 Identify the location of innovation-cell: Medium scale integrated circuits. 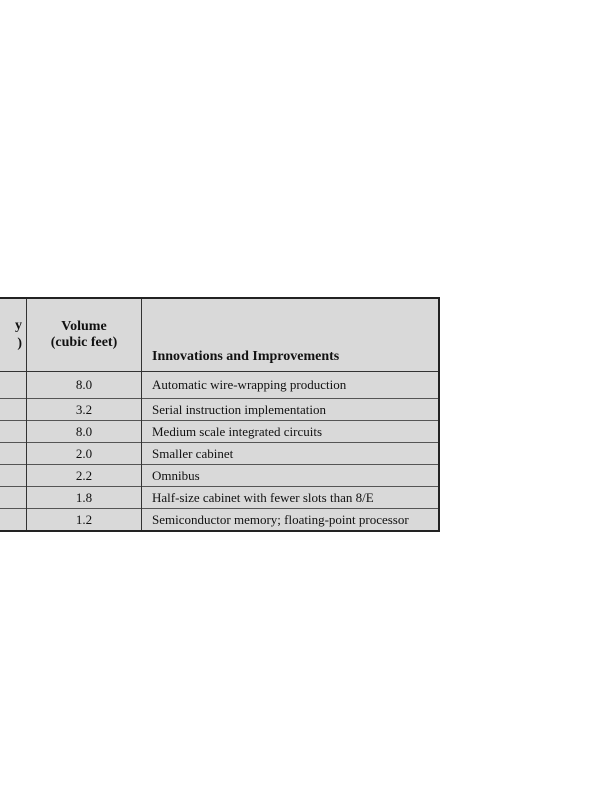
(290, 431).